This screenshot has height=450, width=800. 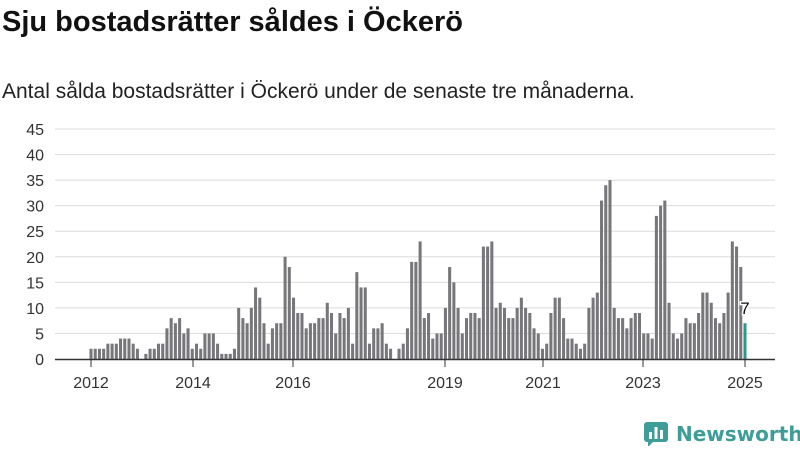 I want to click on x-tick-label: 2016, so click(x=293, y=383).